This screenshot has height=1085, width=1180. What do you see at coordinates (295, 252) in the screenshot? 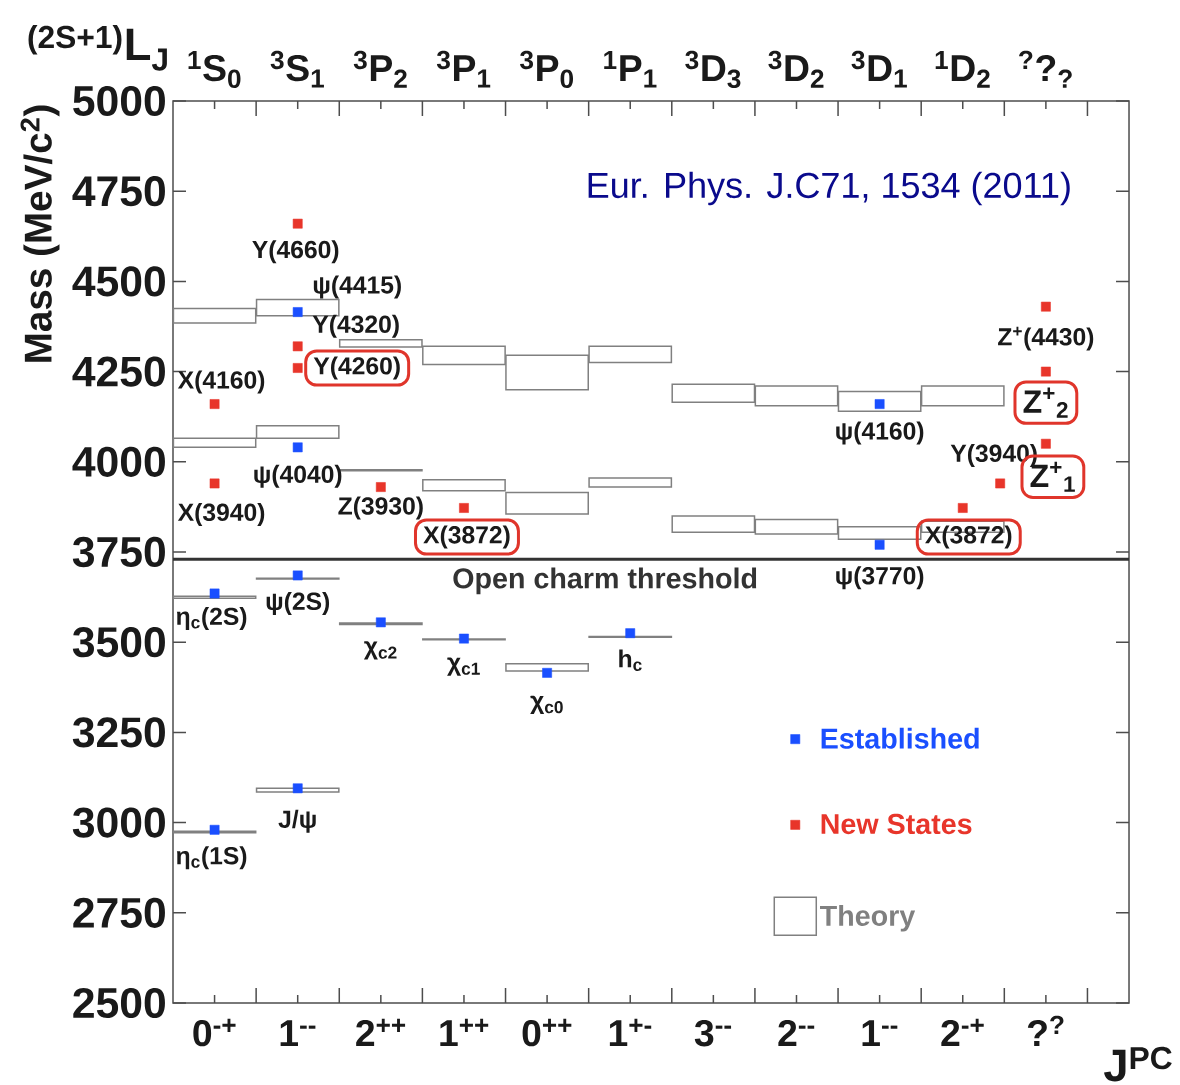
I see `annotation: Y(4660)` at bounding box center [295, 252].